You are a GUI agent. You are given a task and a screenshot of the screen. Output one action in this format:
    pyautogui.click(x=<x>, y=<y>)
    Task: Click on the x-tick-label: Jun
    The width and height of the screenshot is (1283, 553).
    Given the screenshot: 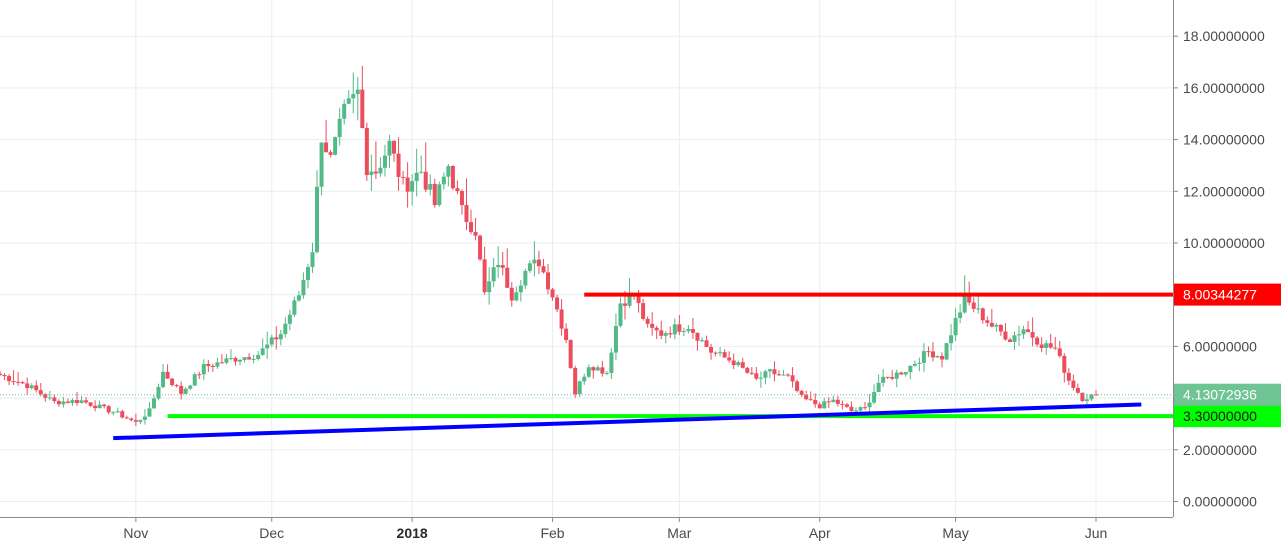 What is the action you would take?
    pyautogui.click(x=1096, y=533)
    